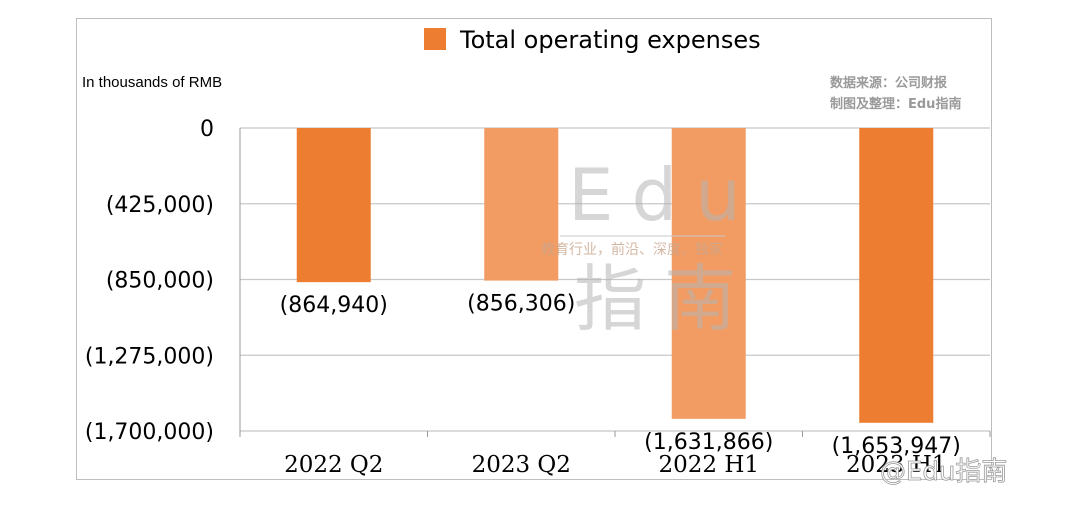 This screenshot has width=1066, height=510. Describe the element at coordinates (896, 465) in the screenshot. I see `x-category-label: 2023 H1` at that location.